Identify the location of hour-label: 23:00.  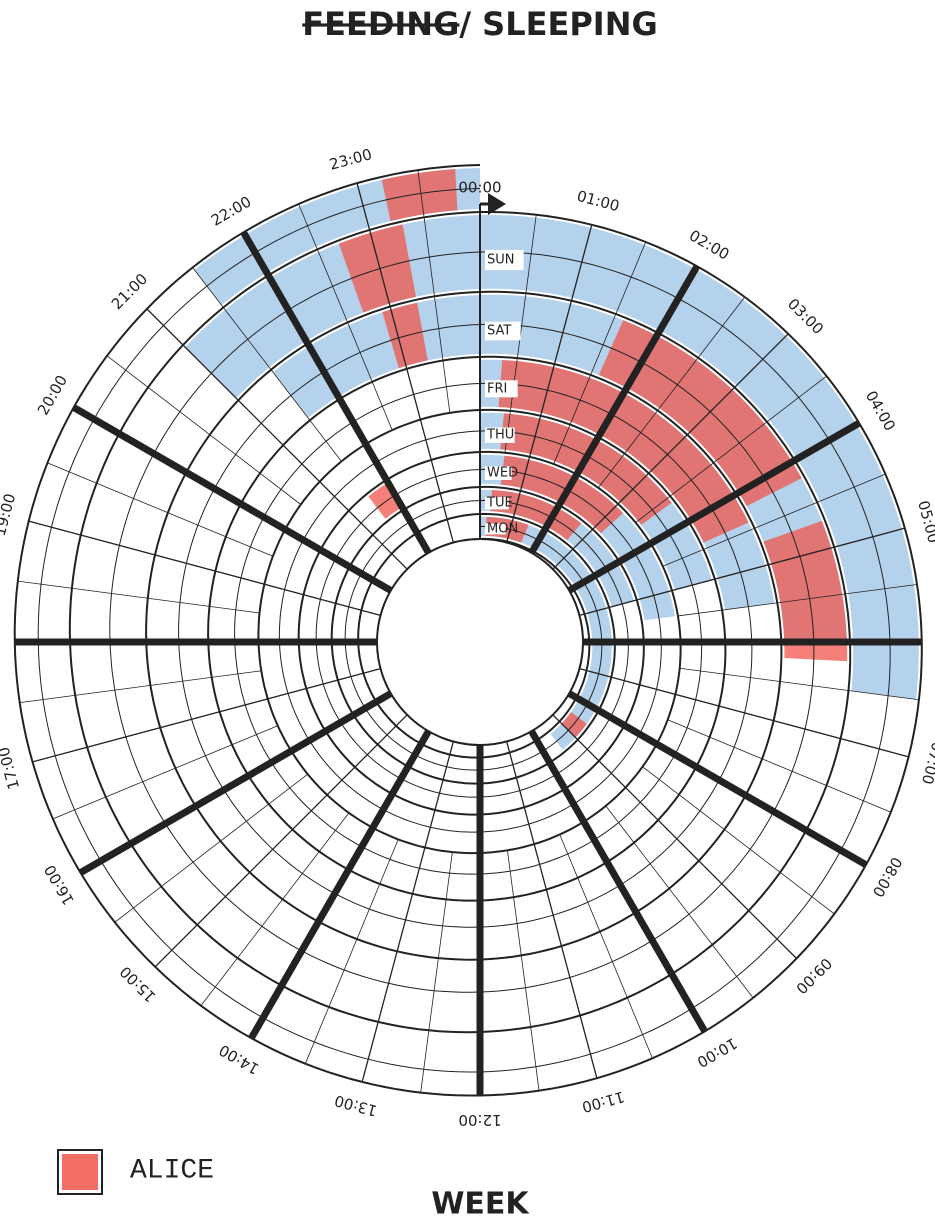
(350, 159).